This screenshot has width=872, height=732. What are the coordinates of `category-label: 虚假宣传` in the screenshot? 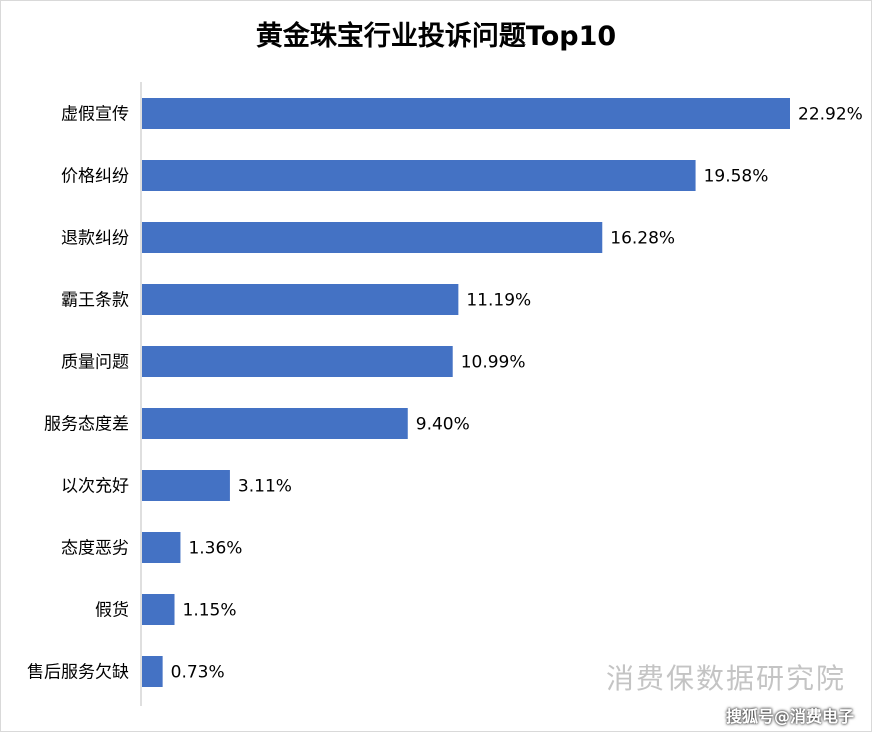 It's located at (95, 115).